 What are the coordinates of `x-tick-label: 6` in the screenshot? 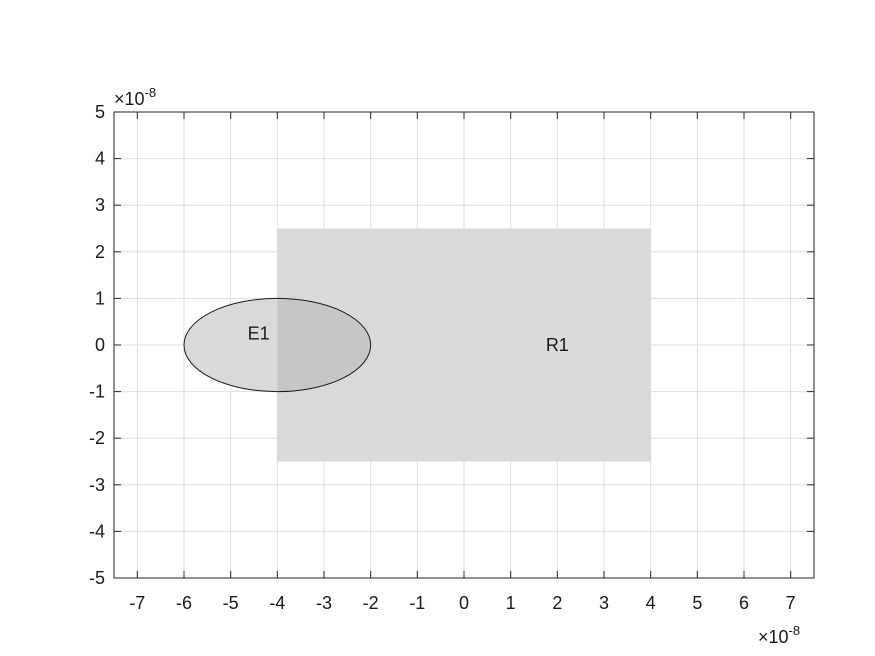 It's located at (744, 603).